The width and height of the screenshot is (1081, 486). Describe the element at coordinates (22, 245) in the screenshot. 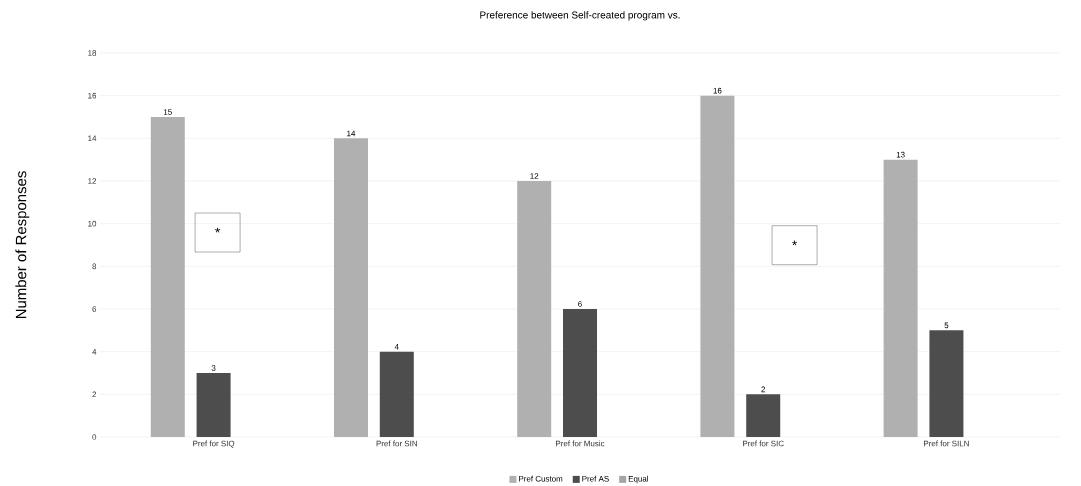

I see `y-axis-title: Number of Responses` at that location.